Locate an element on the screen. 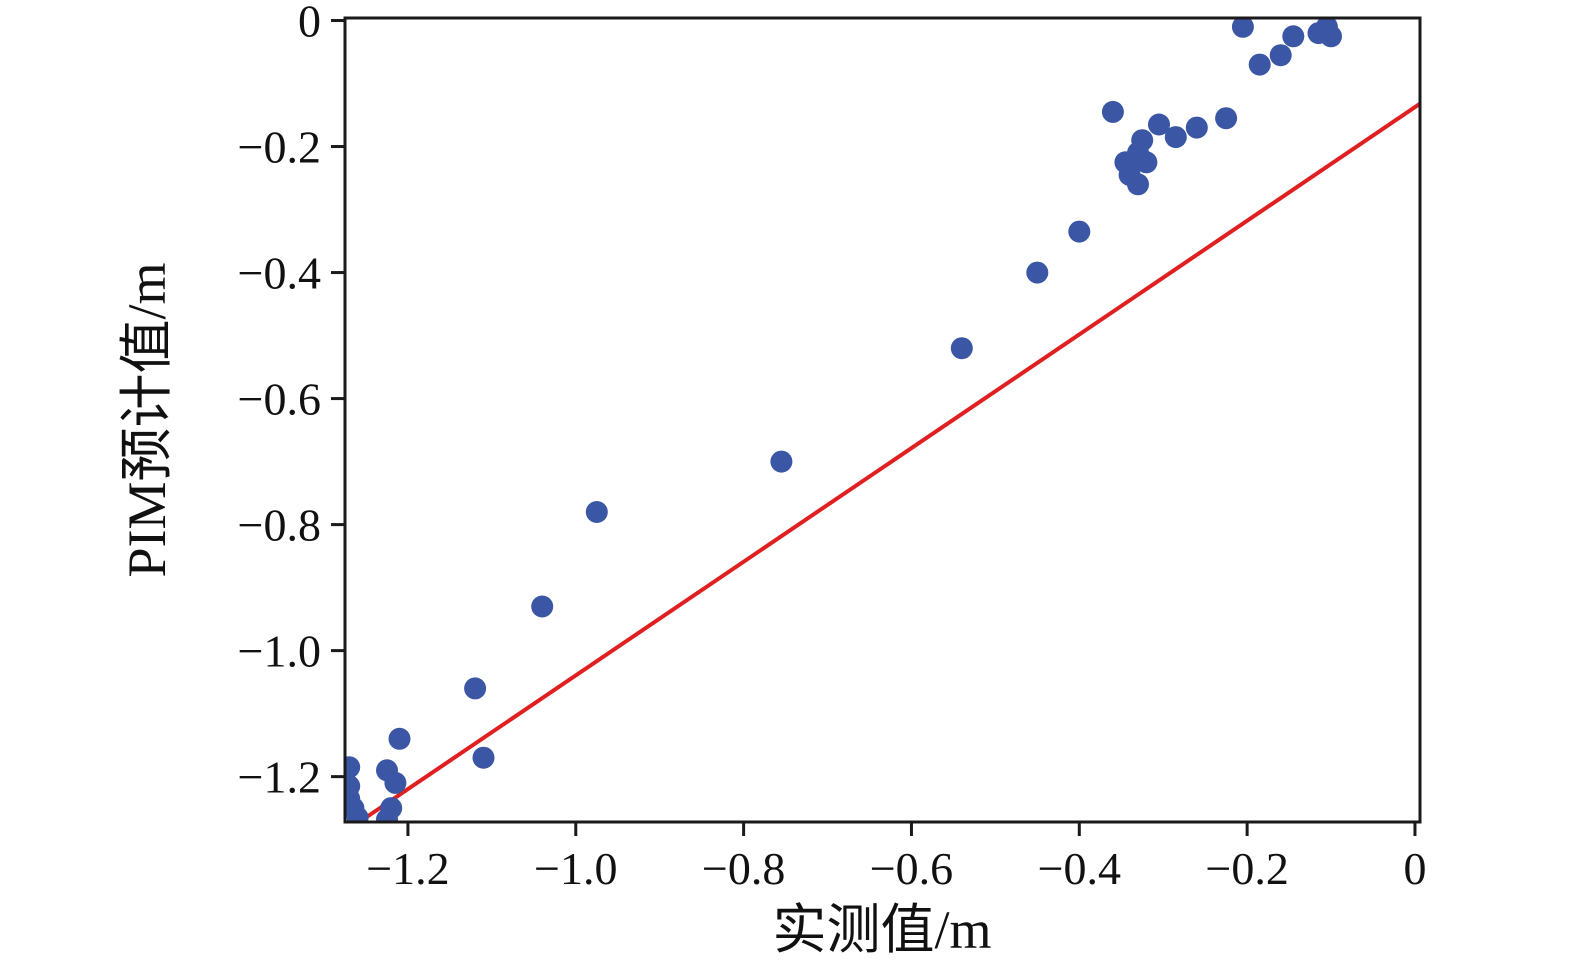 This screenshot has height=976, width=1575. x-tick-label: −1.0 is located at coordinates (575, 868).